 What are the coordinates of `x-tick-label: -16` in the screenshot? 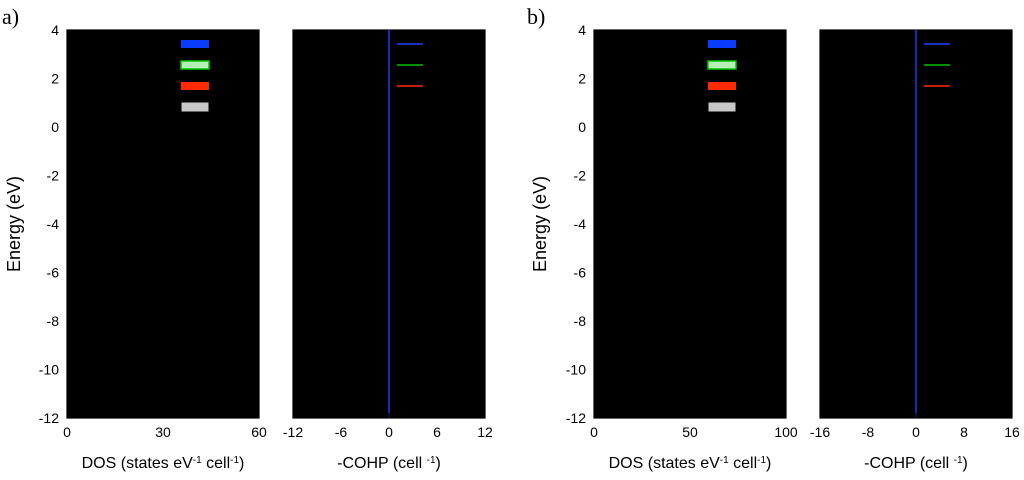 It's located at (820, 432).